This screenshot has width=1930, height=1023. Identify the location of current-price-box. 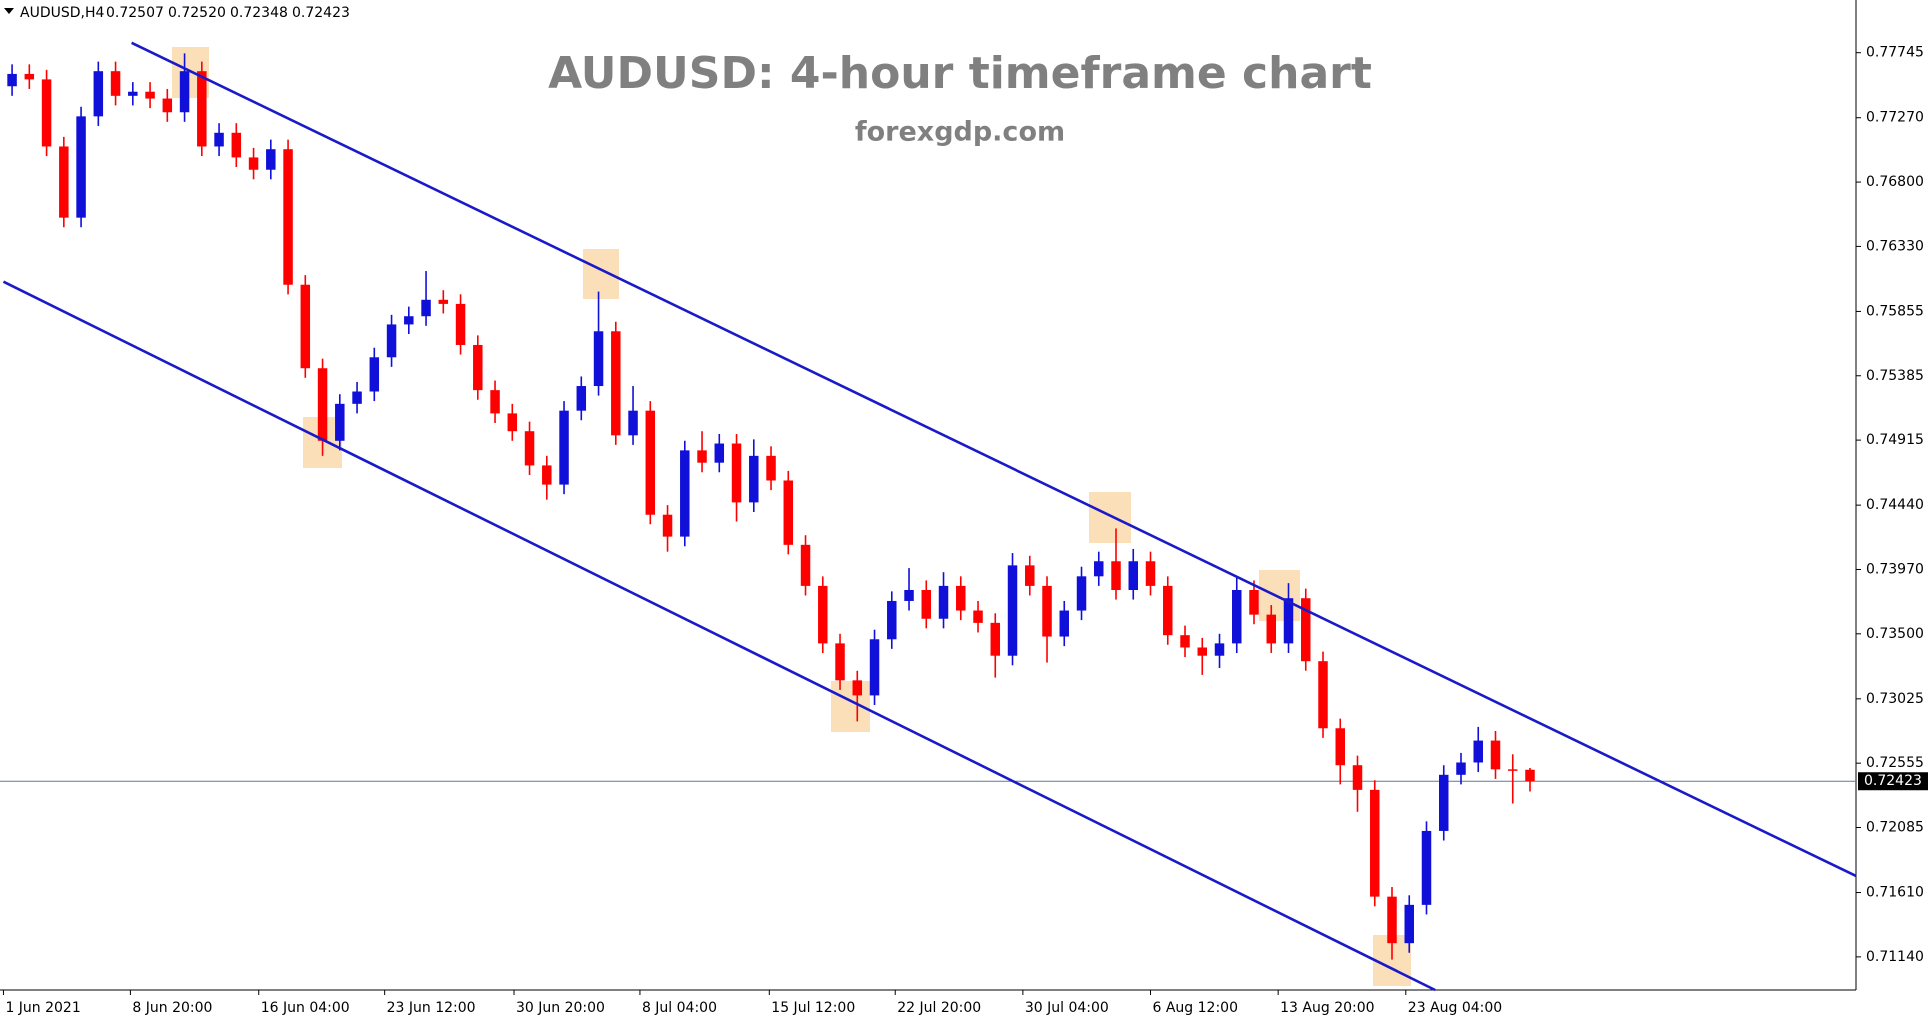
(1893, 781).